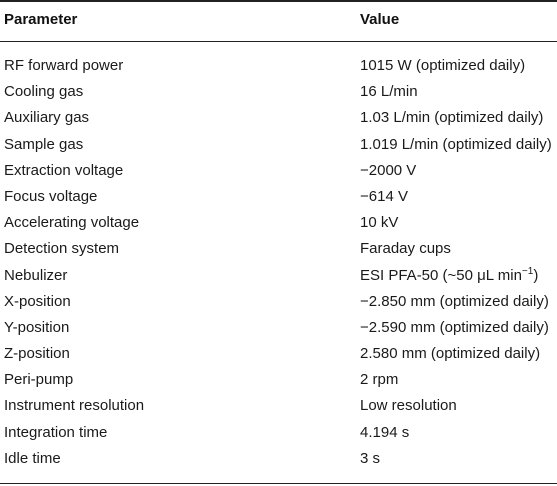 The width and height of the screenshot is (557, 486). Describe the element at coordinates (370, 458) in the screenshot. I see `value-cell: 3 s` at that location.